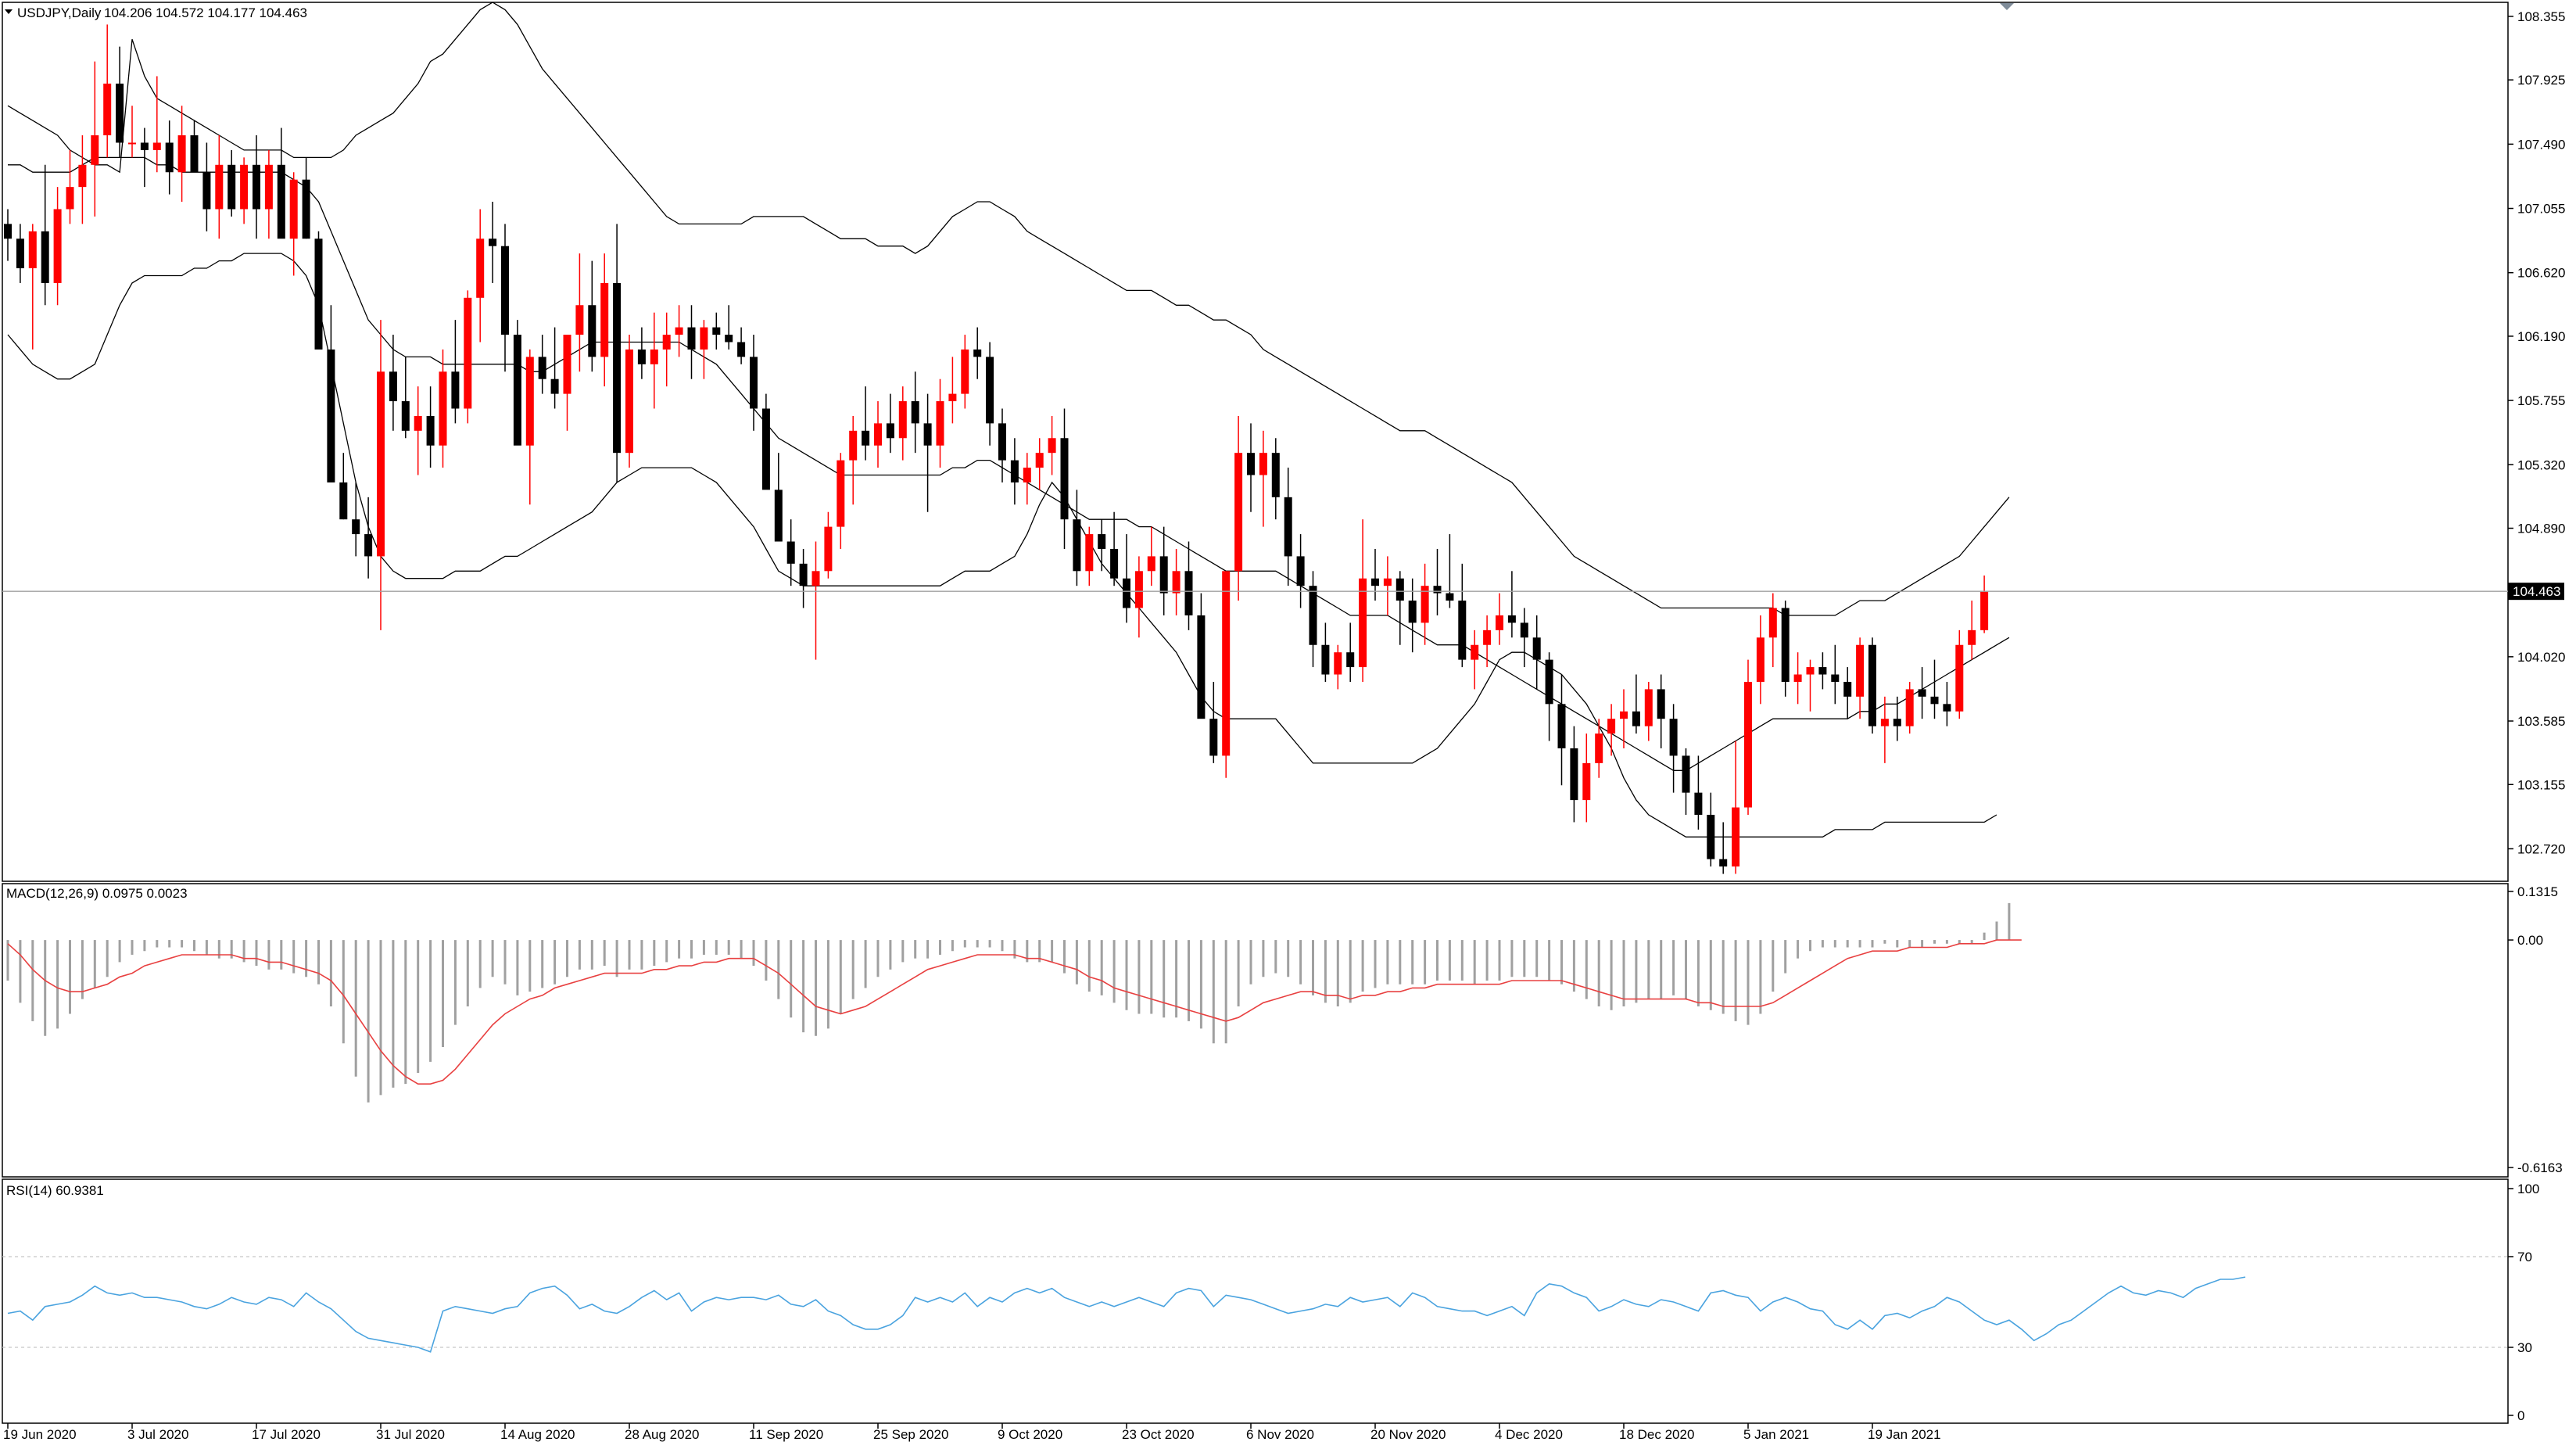 The image size is (2576, 1449). What do you see at coordinates (9, 11) in the screenshot?
I see `dropdown-arrow-icon` at bounding box center [9, 11].